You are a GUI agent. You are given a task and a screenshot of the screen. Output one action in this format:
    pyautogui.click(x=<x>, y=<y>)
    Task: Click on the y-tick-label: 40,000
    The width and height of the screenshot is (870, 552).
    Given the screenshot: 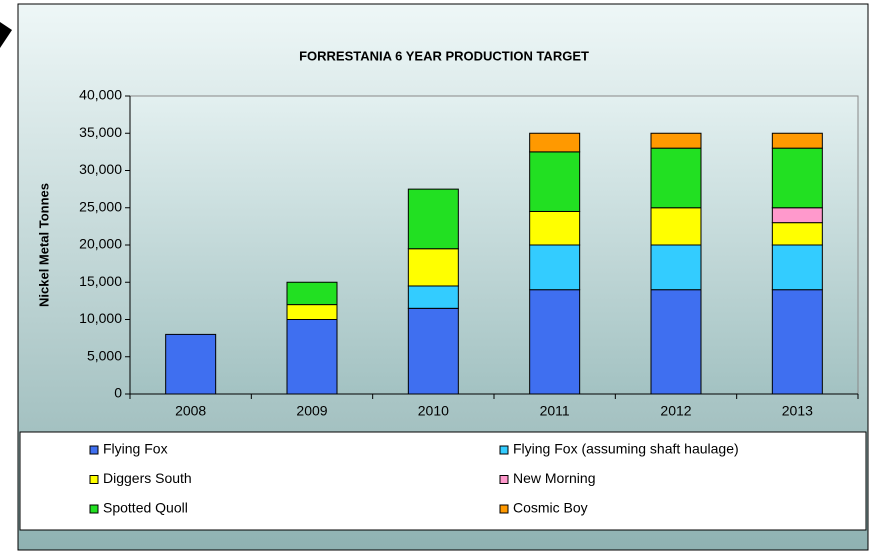 What is the action you would take?
    pyautogui.click(x=100, y=95)
    